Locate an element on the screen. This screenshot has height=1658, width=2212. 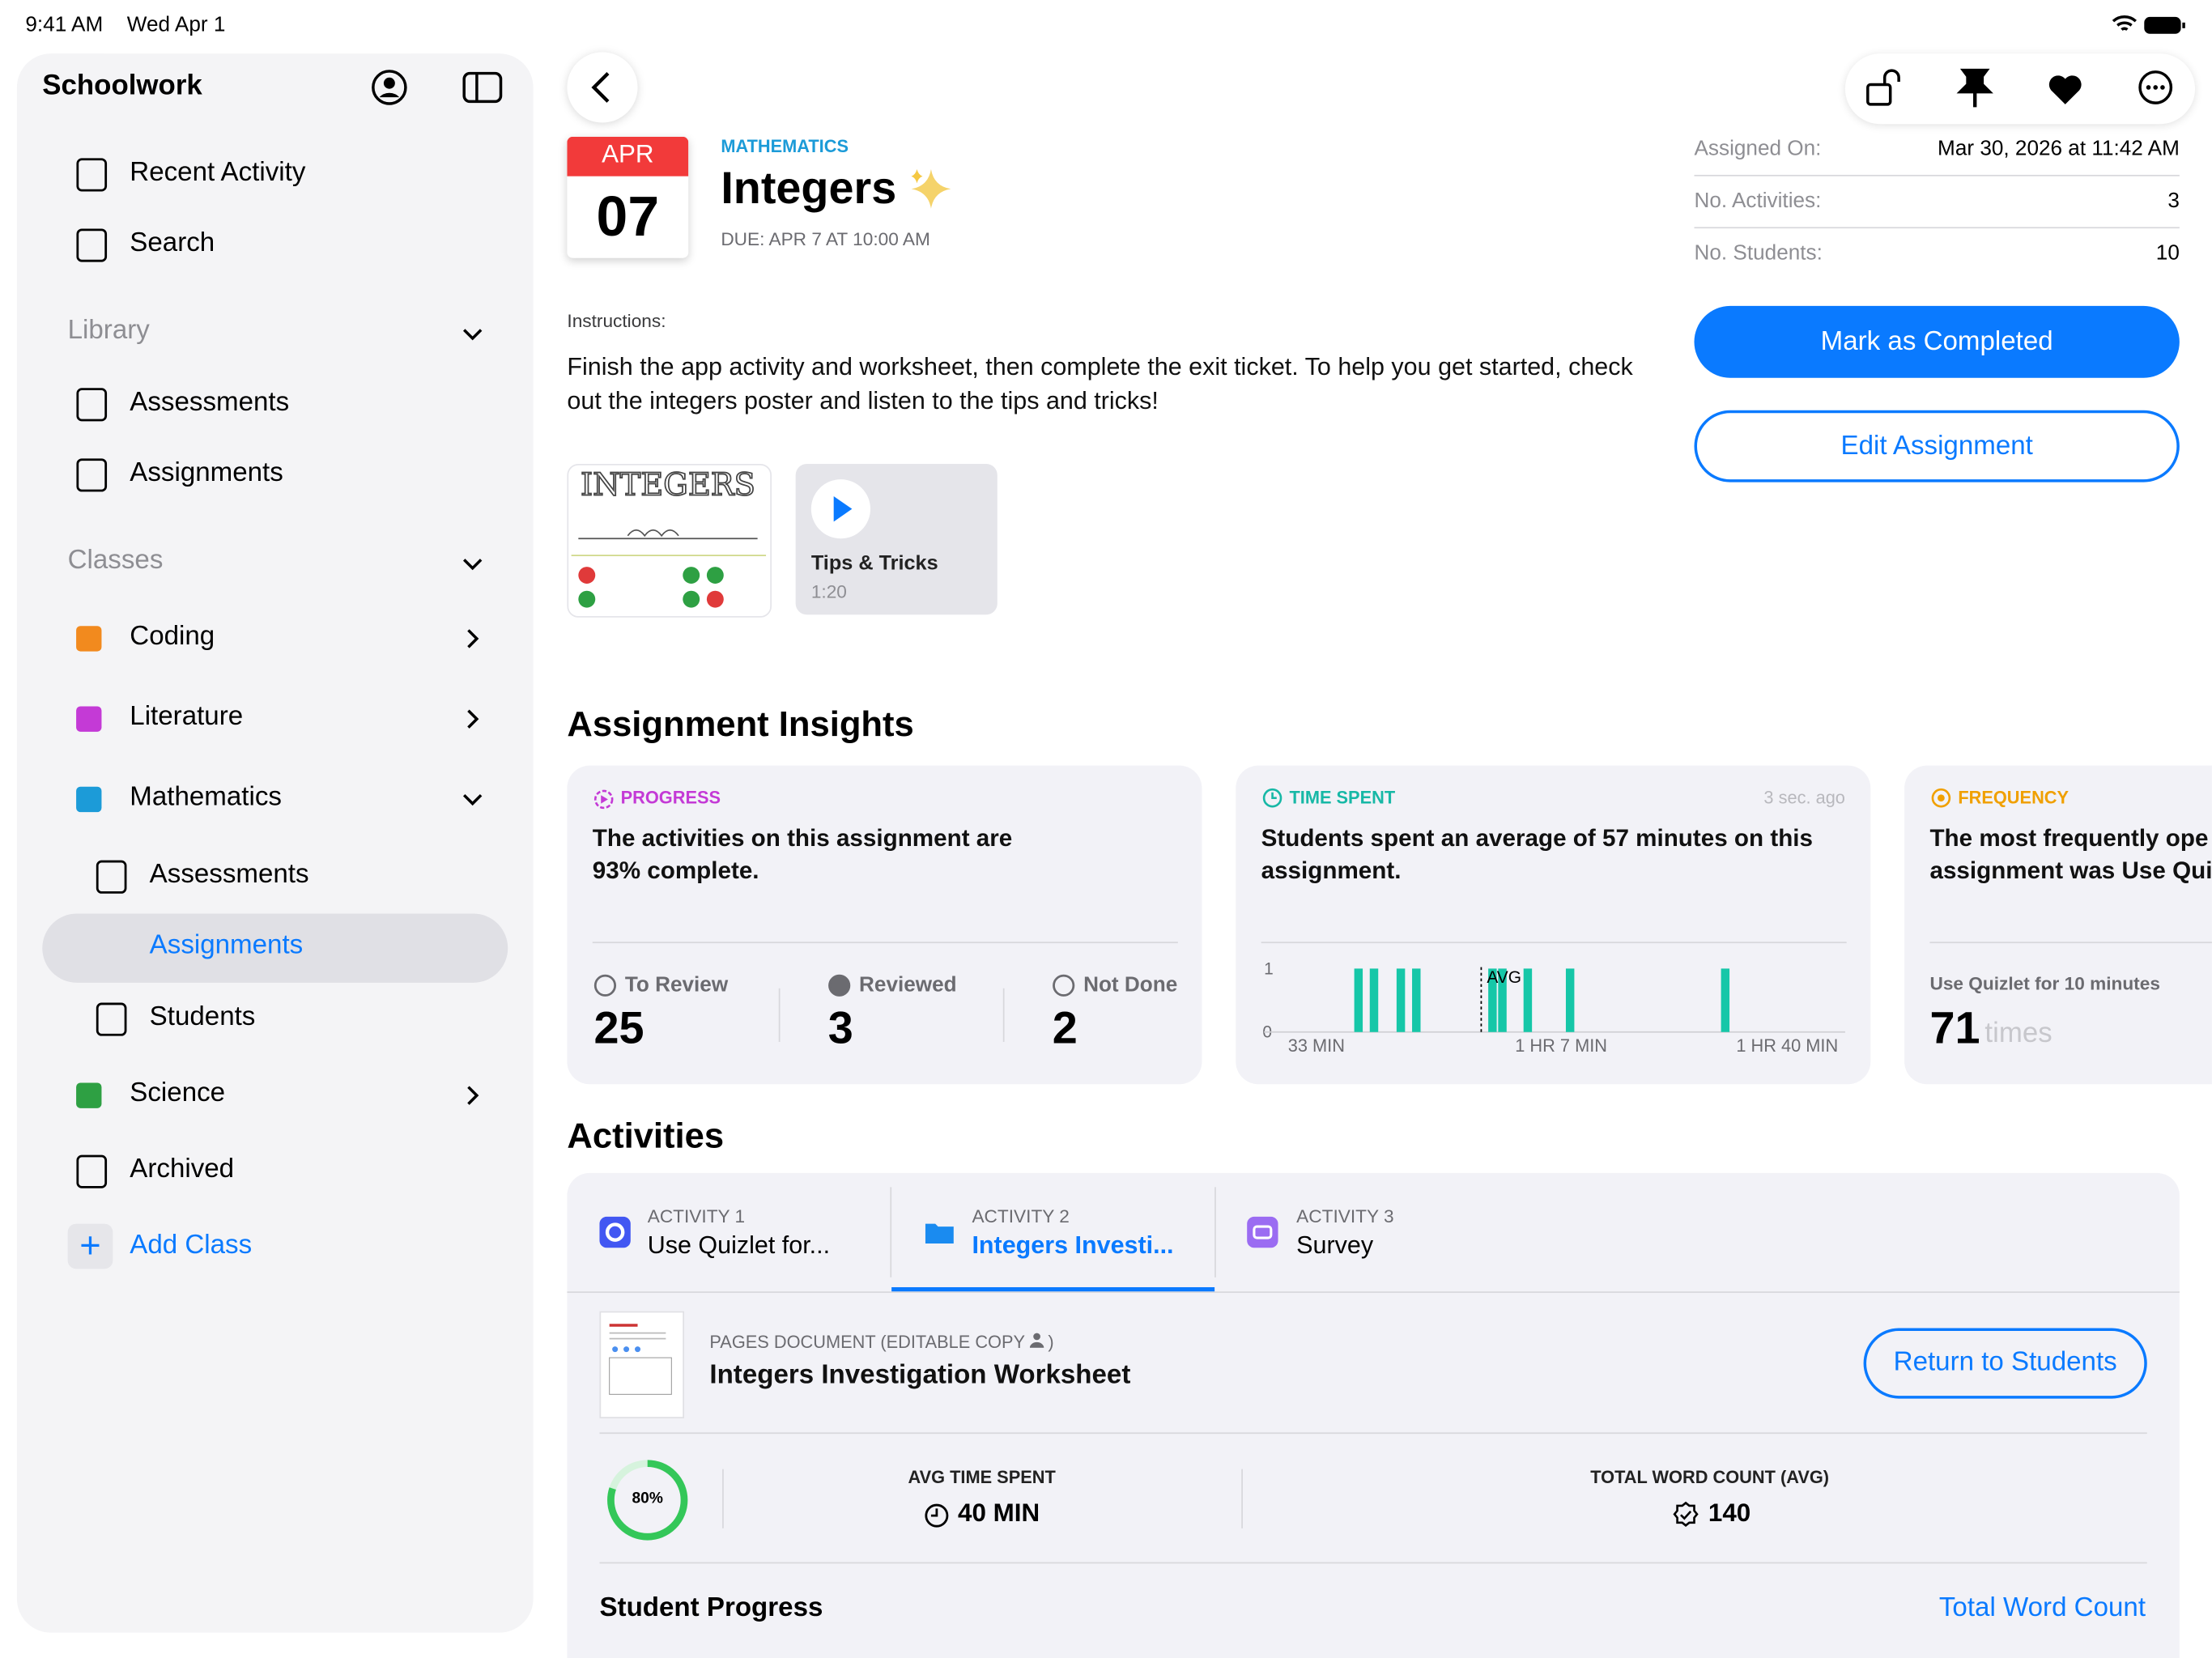
quizlet-icon is located at coordinates (615, 1232).